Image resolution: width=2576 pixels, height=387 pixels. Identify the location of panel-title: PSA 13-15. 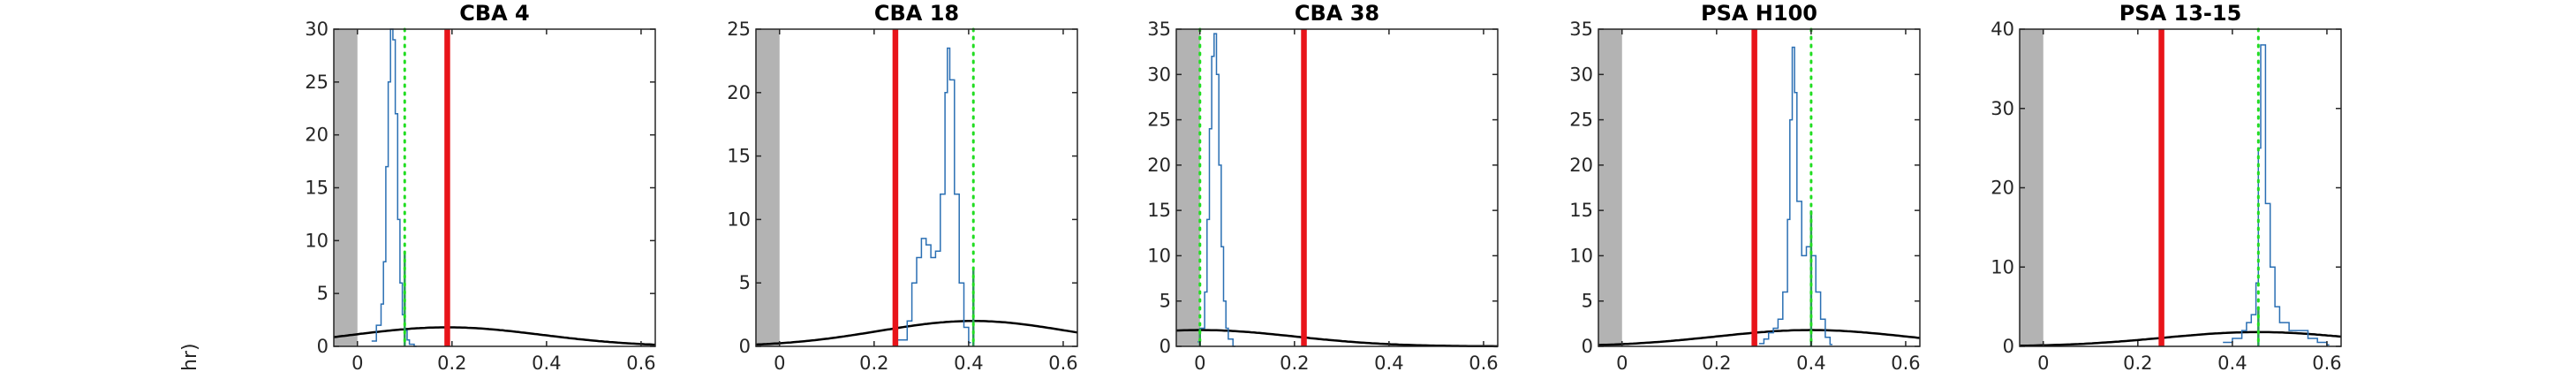
(2180, 13).